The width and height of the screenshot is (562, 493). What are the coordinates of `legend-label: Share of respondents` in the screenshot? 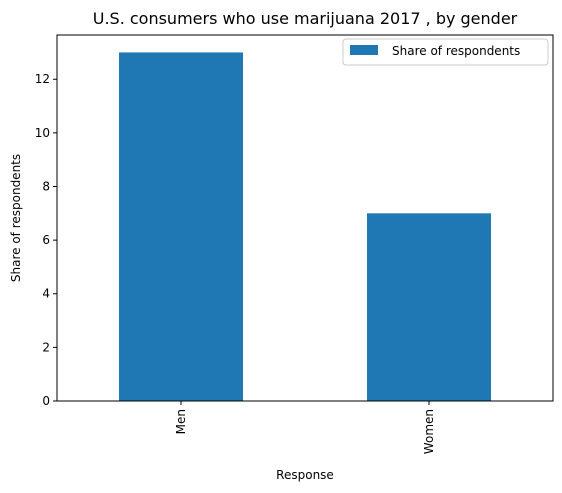 It's located at (456, 51).